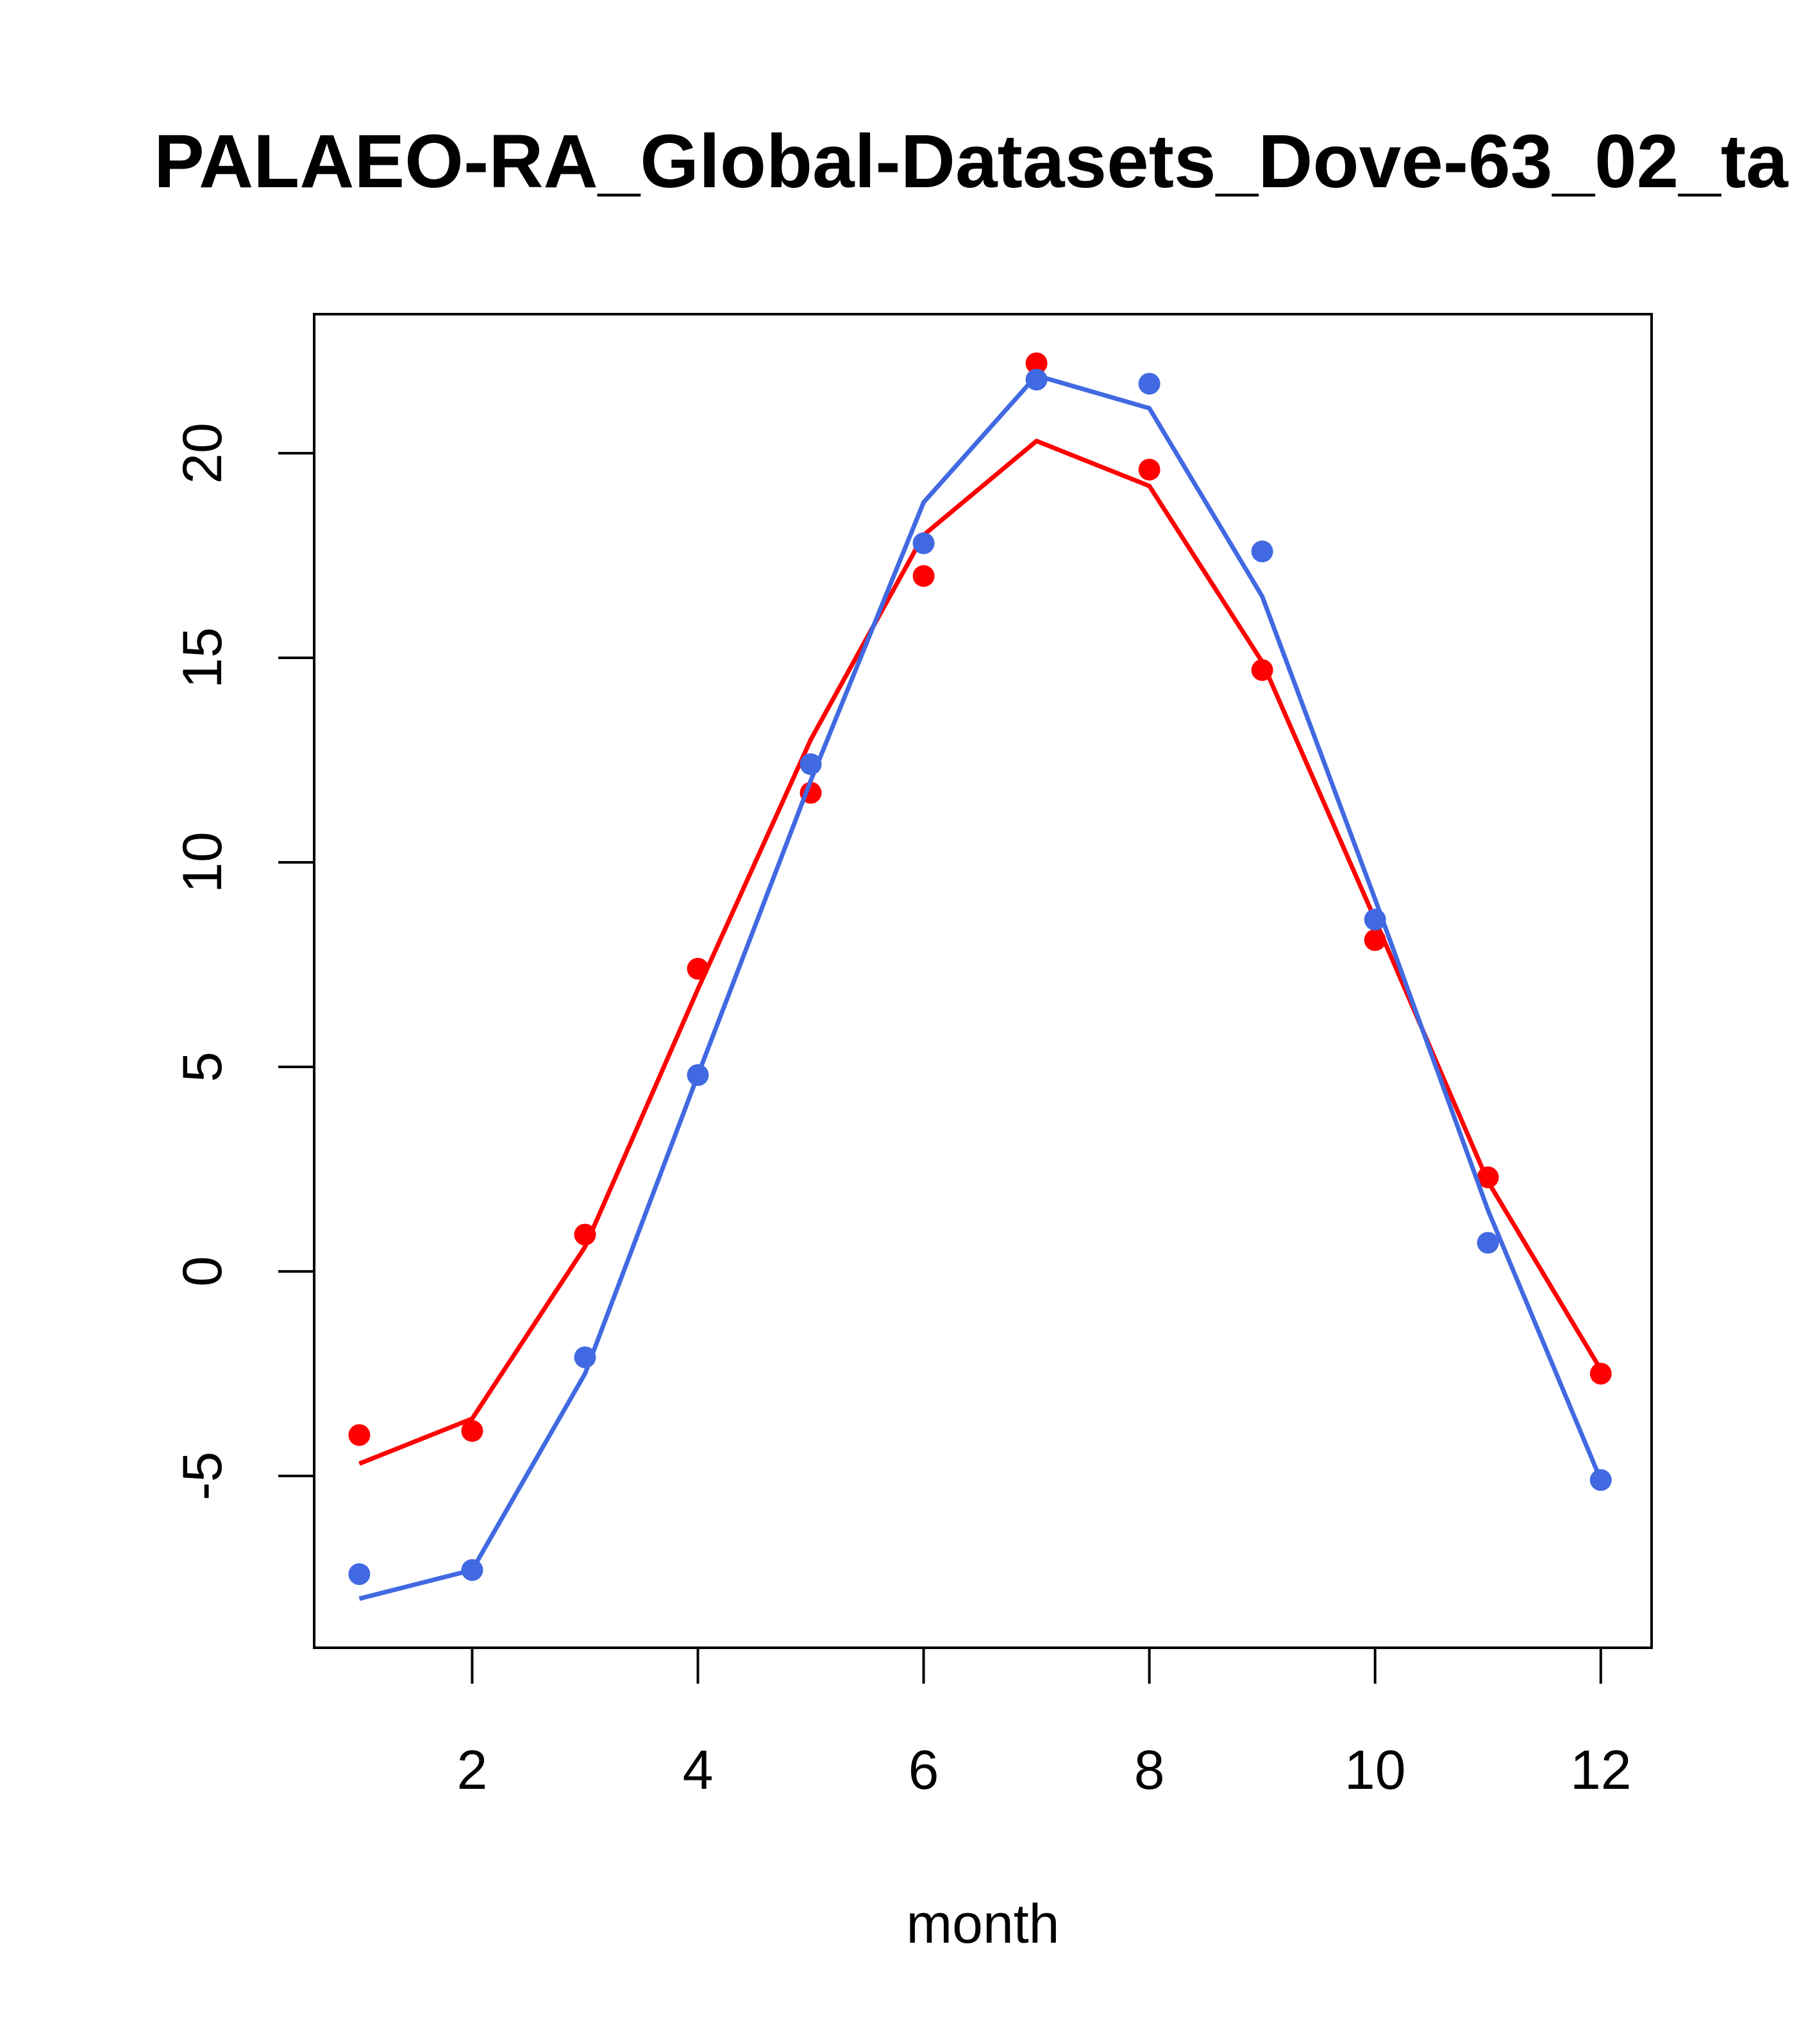  What do you see at coordinates (924, 1770) in the screenshot?
I see `x-tick-label: 6` at bounding box center [924, 1770].